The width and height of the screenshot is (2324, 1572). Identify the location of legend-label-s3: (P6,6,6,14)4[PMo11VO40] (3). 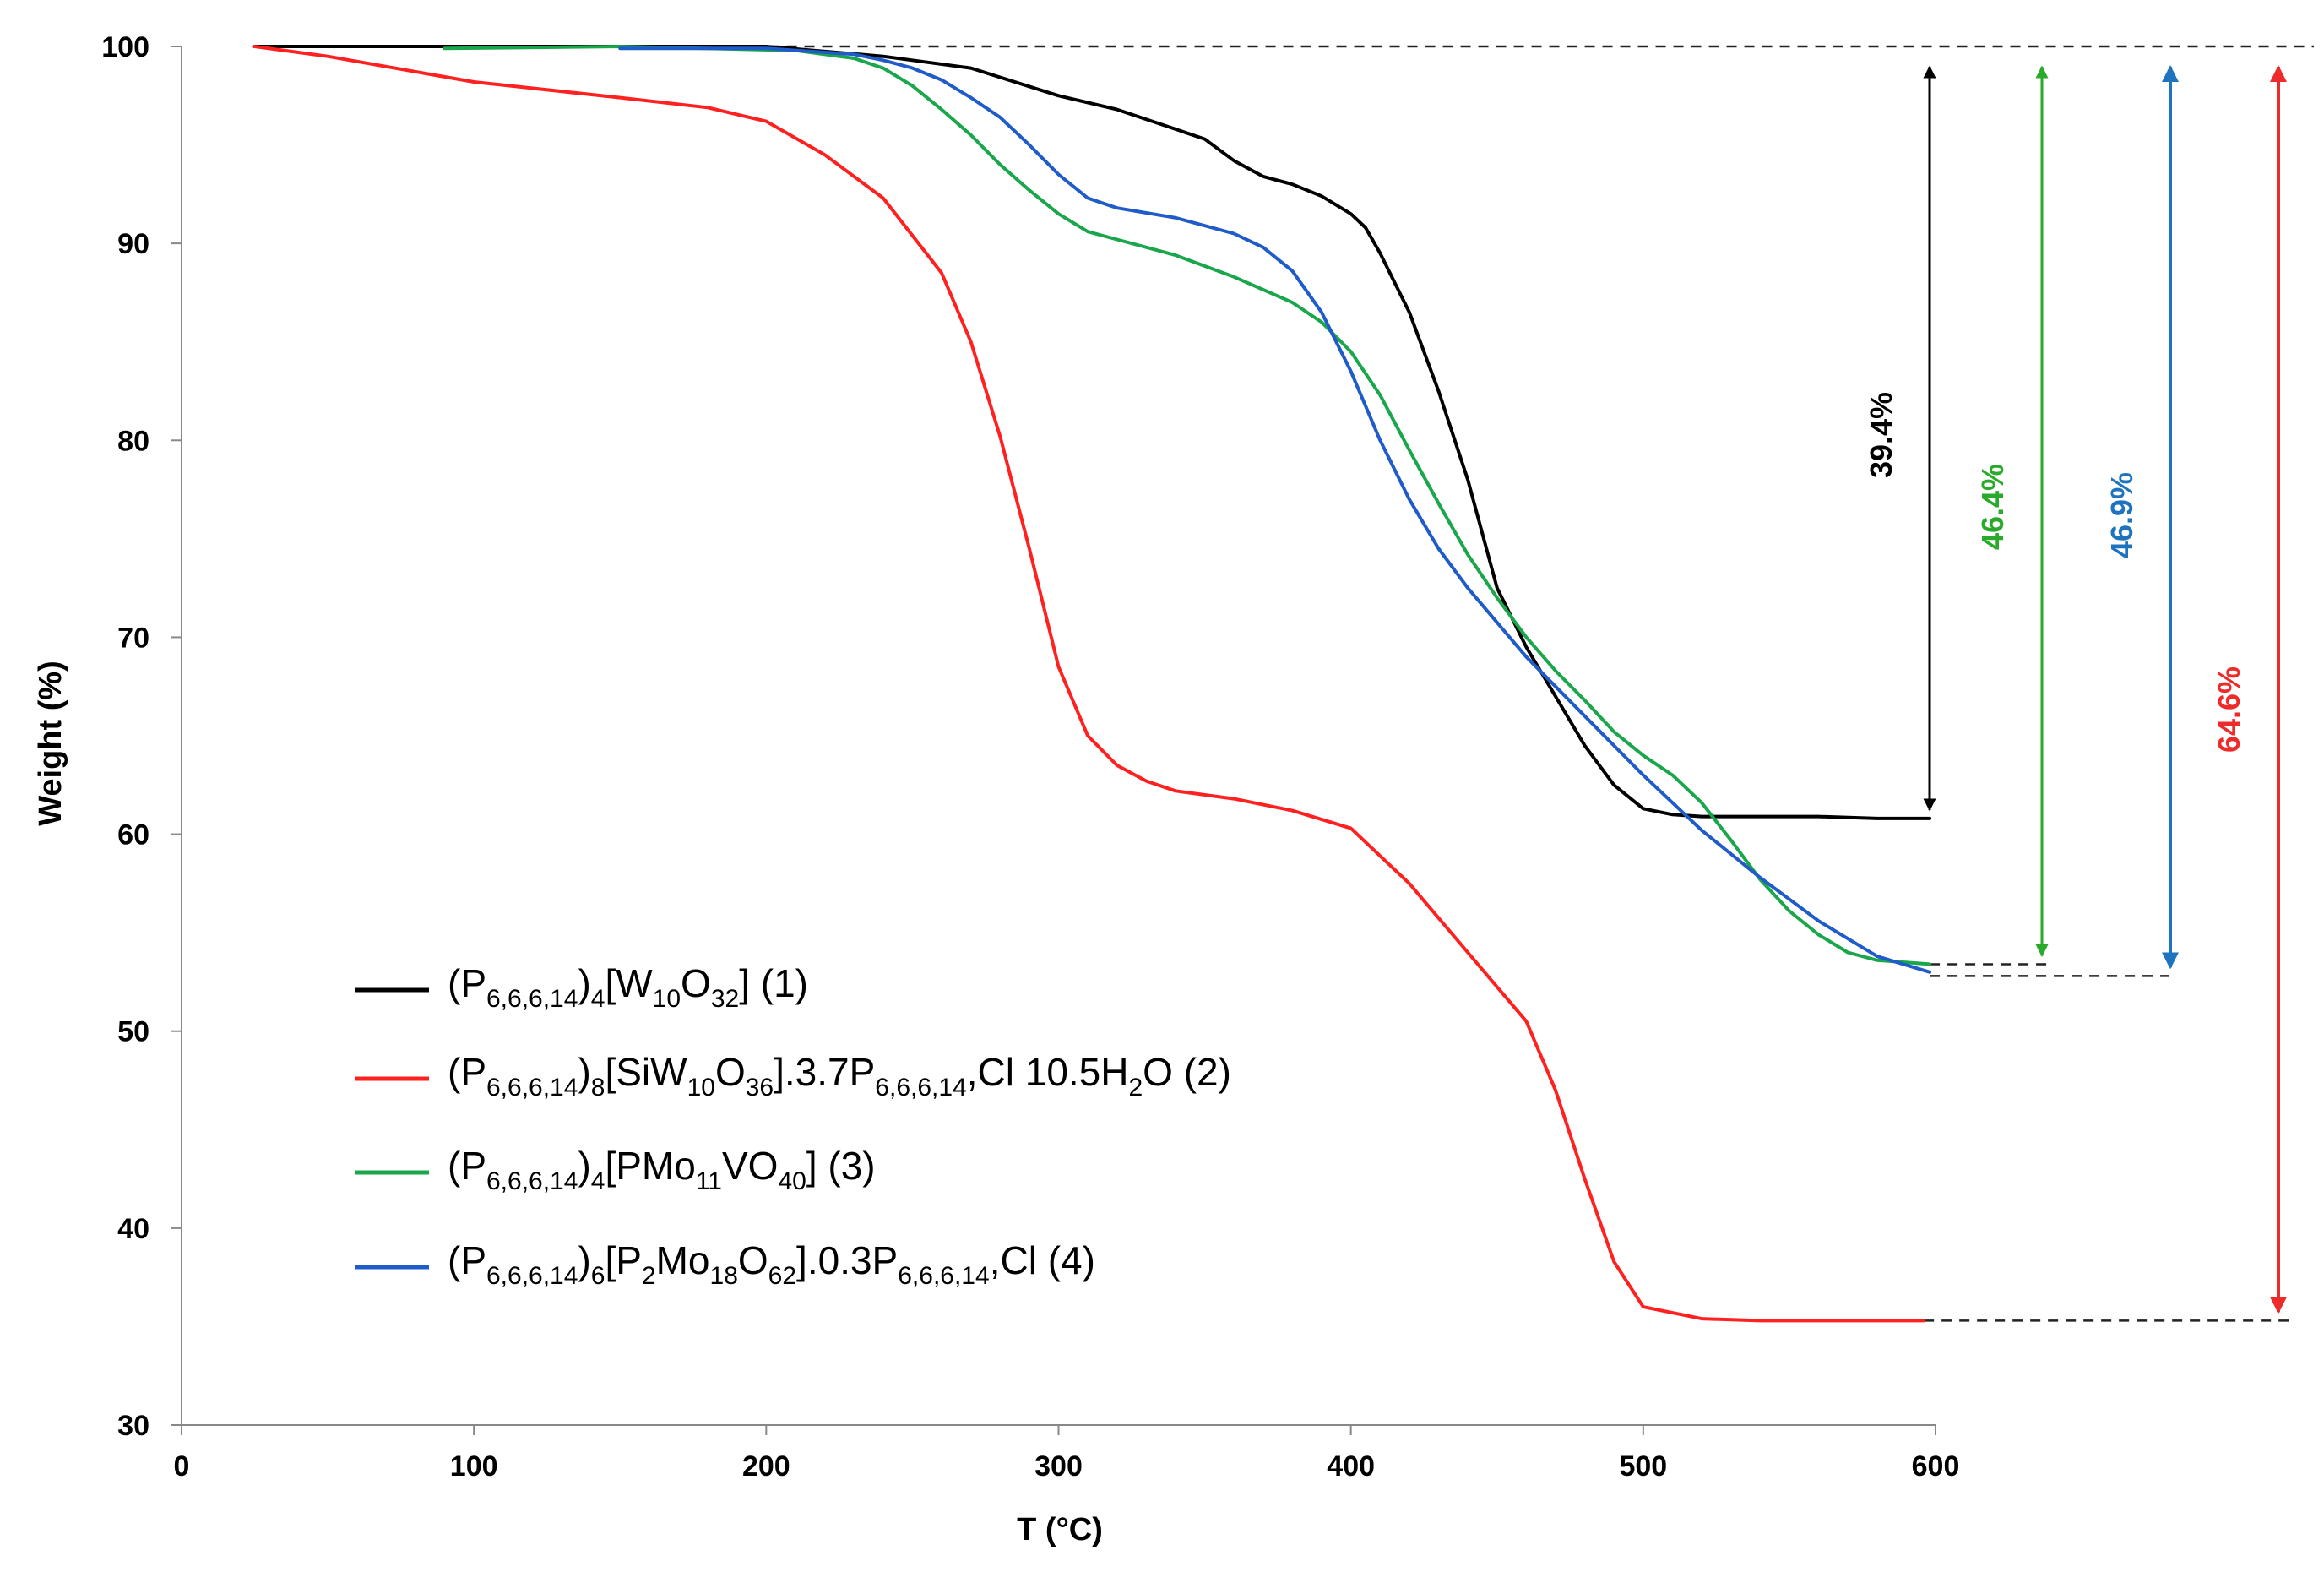
(662, 1169).